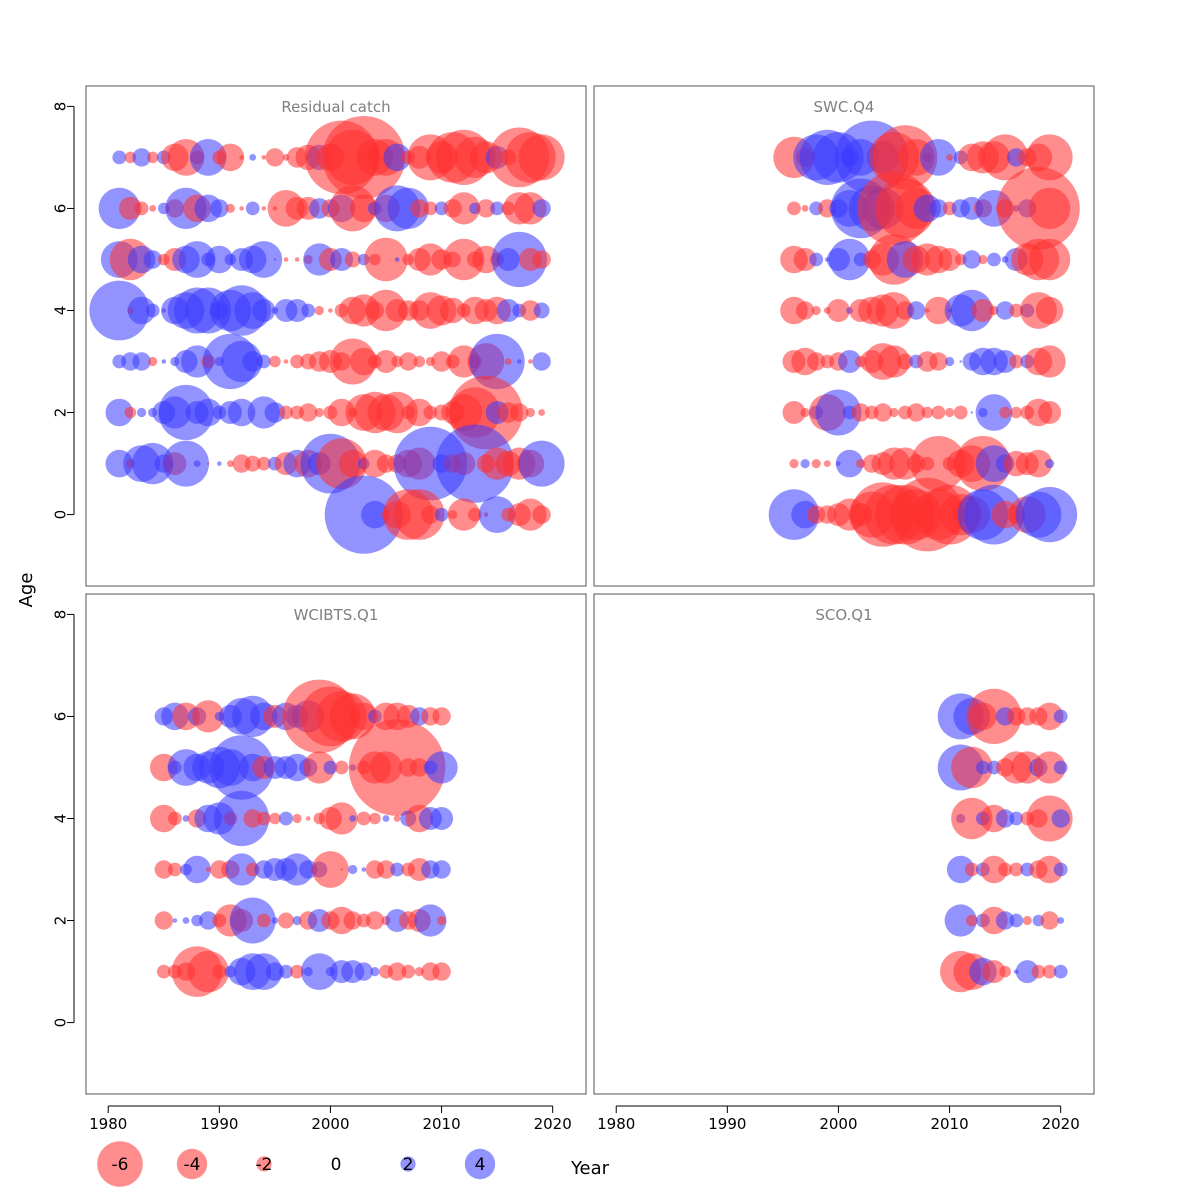 The width and height of the screenshot is (1200, 1204). Describe the element at coordinates (61, 107) in the screenshot. I see `y-tick-label: 8` at that location.